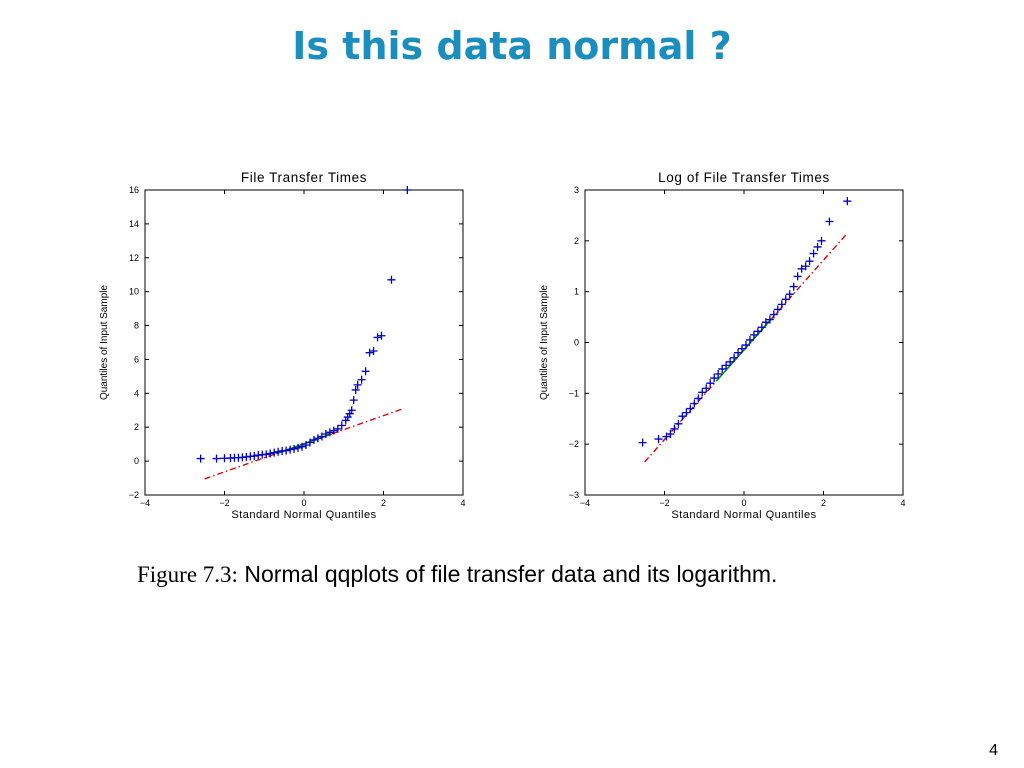 Image resolution: width=1024 pixels, height=768 pixels. Describe the element at coordinates (303, 503) in the screenshot. I see `chart-0-xtick-label: 0` at that location.